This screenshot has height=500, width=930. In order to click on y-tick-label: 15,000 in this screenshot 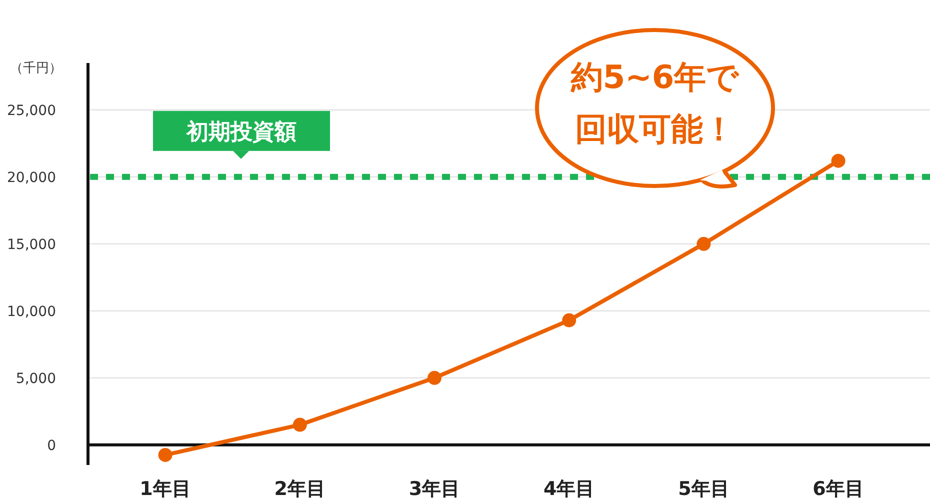, I will do `click(31, 244)`.